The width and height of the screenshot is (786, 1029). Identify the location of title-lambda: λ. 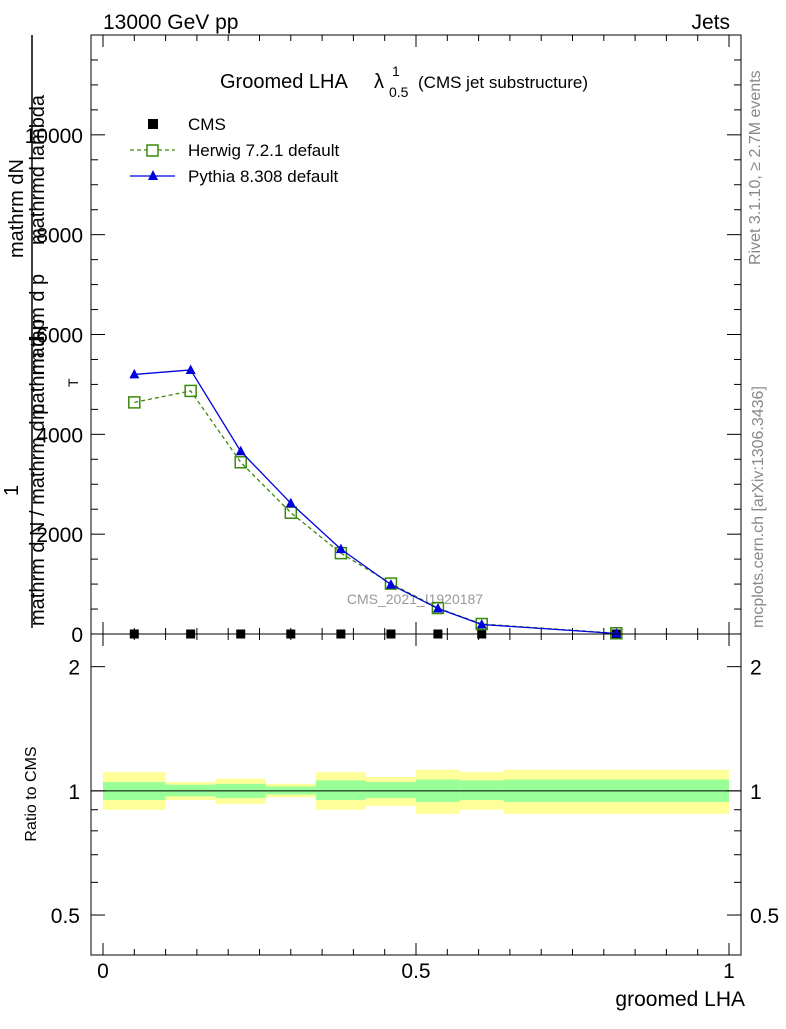
(379, 82).